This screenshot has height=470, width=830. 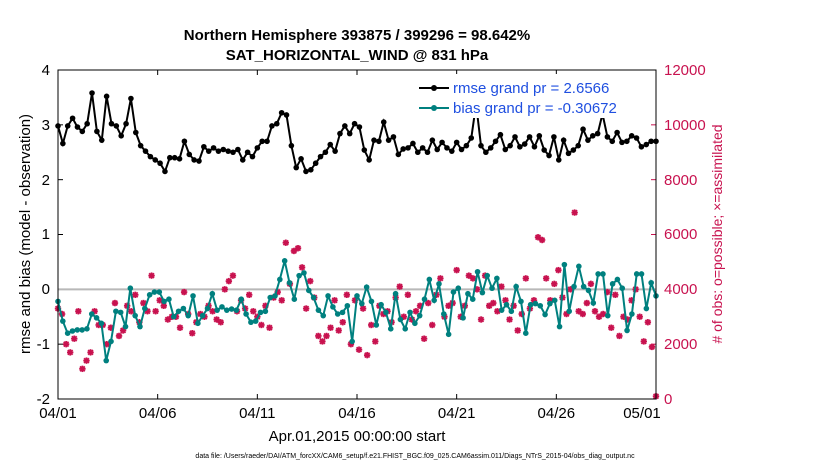 What do you see at coordinates (46, 234) in the screenshot?
I see `y-tick-label-3: 1` at bounding box center [46, 234].